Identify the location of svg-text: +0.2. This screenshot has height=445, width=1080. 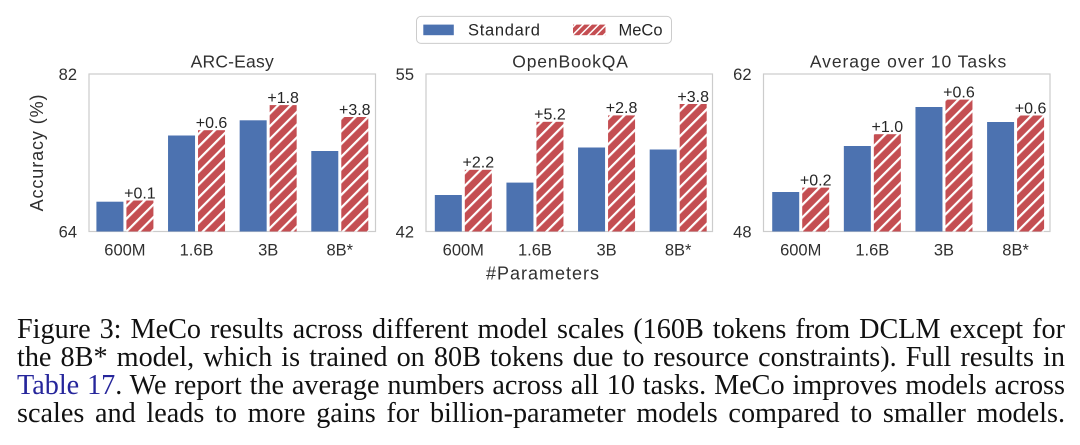
(816, 180).